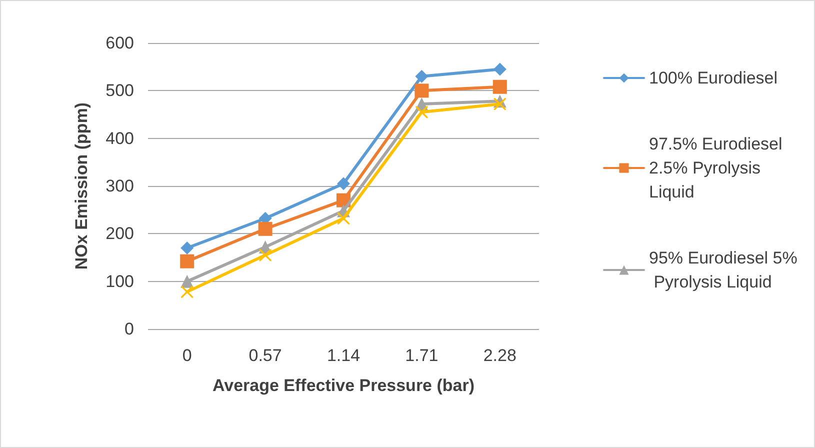  What do you see at coordinates (120, 234) in the screenshot?
I see `y-tick-label: 200` at bounding box center [120, 234].